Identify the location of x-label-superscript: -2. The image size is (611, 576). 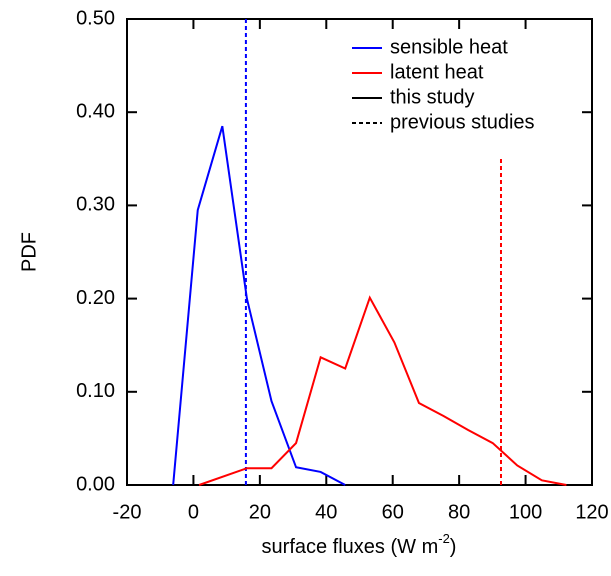
(444, 538).